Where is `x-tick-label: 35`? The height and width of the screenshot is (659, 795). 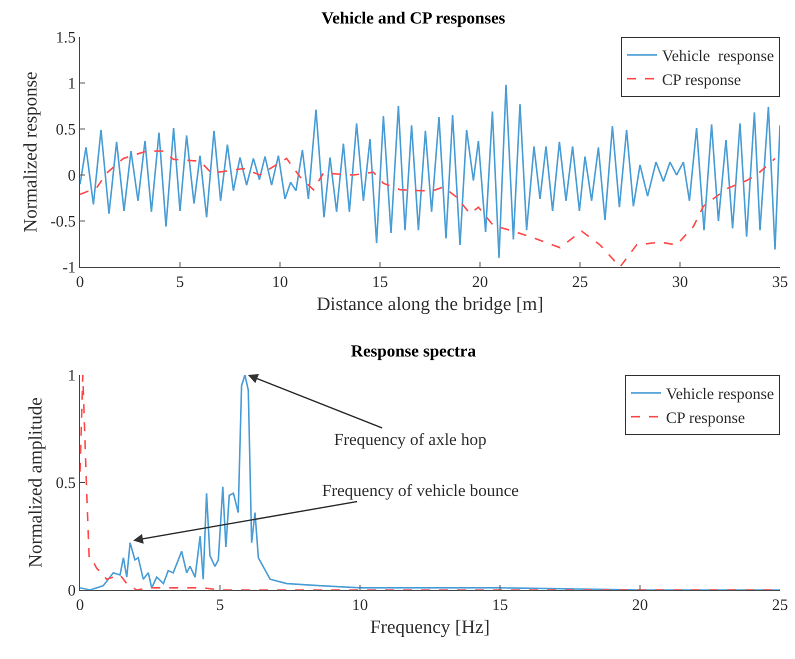
x-tick-label: 35 is located at coordinates (780, 283).